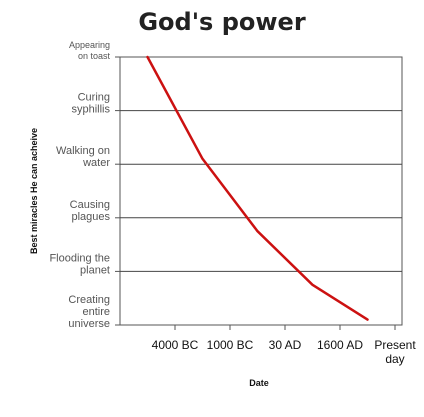  Describe the element at coordinates (259, 383) in the screenshot. I see `x-axis-label: Date` at that location.